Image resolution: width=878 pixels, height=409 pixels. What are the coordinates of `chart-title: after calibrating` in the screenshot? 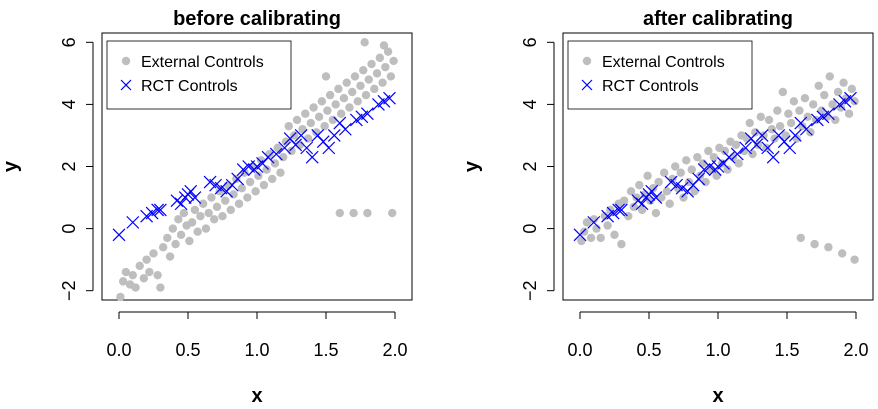 It's located at (718, 19).